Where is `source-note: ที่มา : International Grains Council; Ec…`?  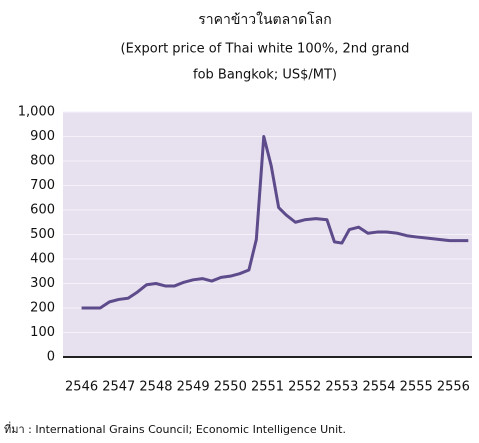
source-note: ที่มา : International Grains Council; Ec… is located at coordinates (175, 428).